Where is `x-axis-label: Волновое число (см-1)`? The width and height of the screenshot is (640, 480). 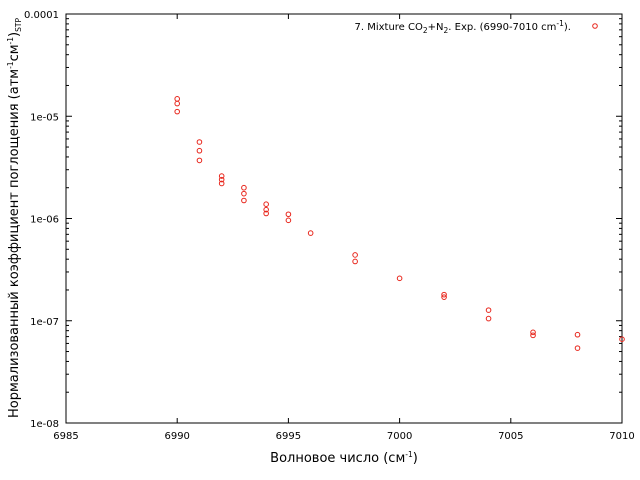
x-axis-label: Волновое число (см-1) is located at coordinates (344, 458).